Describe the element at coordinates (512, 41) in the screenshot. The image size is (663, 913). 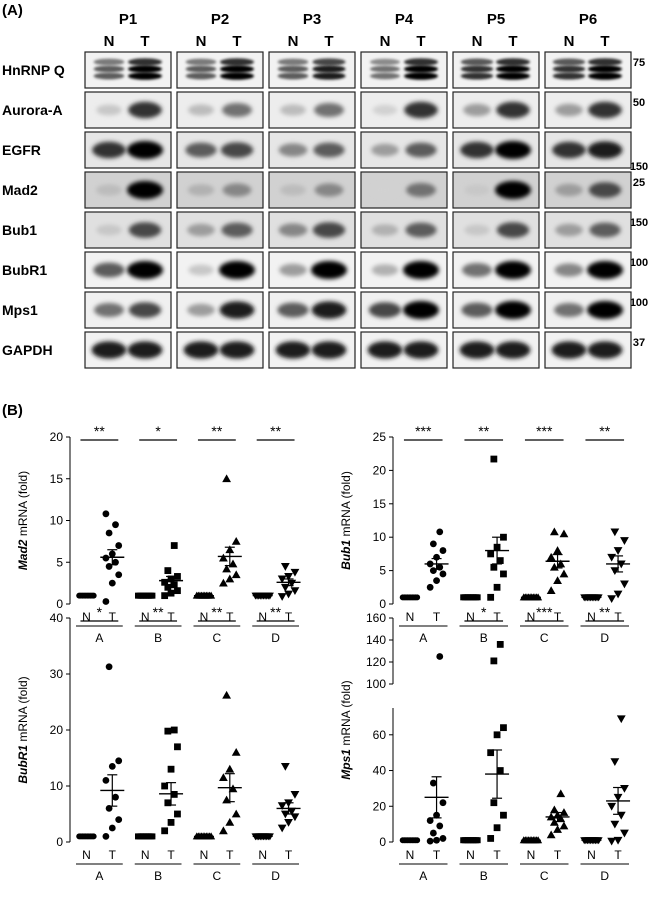
I see `lane-label-t: T` at that location.